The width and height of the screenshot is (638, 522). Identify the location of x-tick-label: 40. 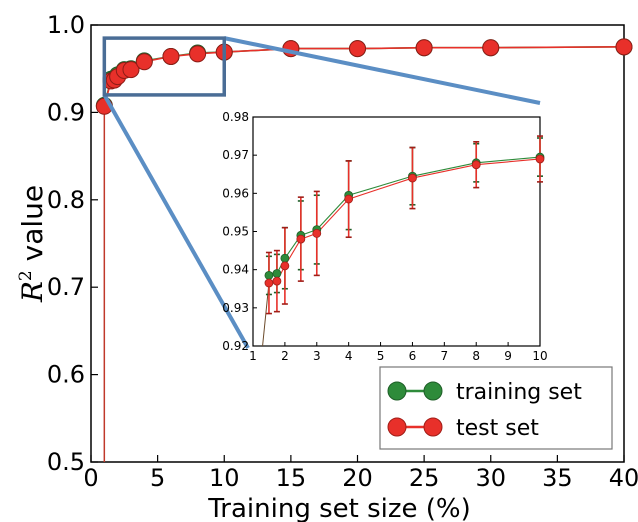
(623, 478).